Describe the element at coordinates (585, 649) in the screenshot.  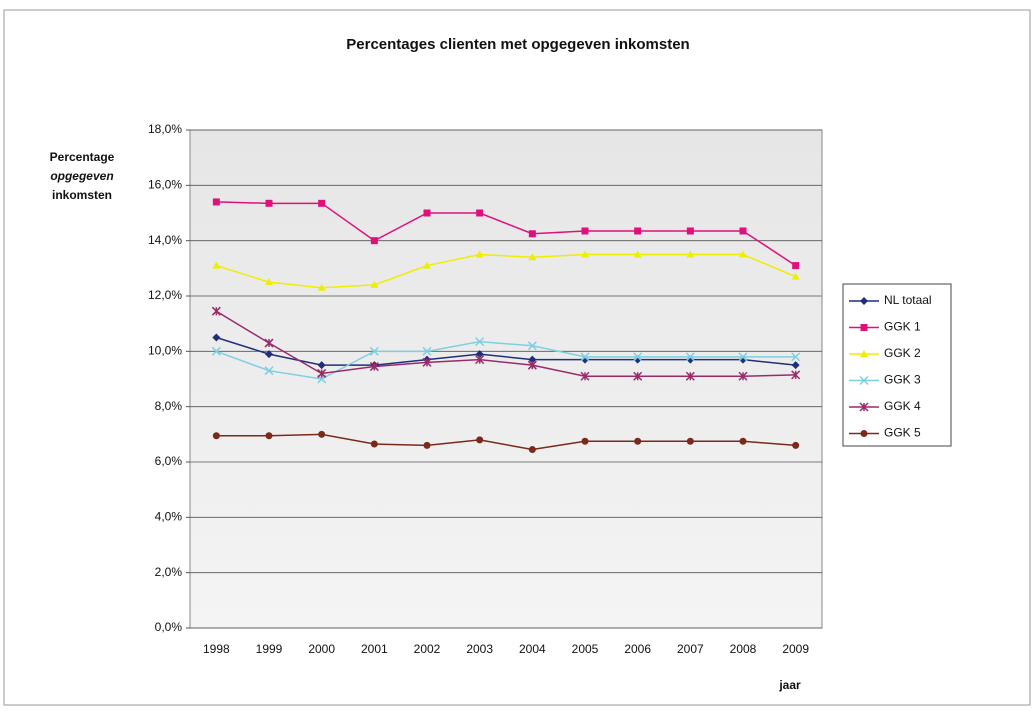
I see `x-tick-label: 2005` at that location.